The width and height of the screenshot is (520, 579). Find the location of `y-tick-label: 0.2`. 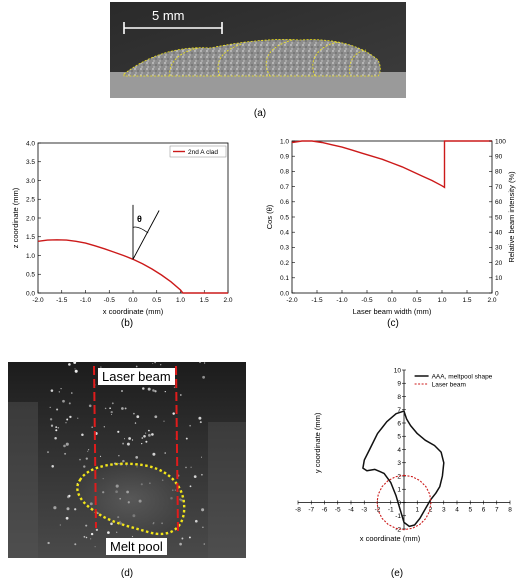

y-tick-label: 0.2 is located at coordinates (284, 263).